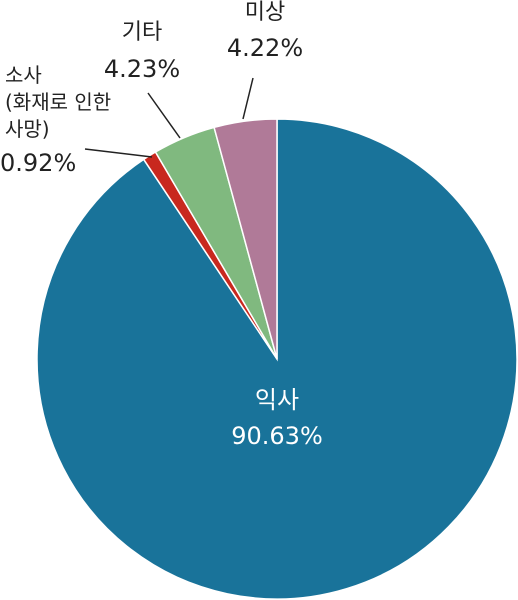 The image size is (518, 600). What do you see at coordinates (277, 436) in the screenshot?
I see `value-label: 90.63%` at bounding box center [277, 436].